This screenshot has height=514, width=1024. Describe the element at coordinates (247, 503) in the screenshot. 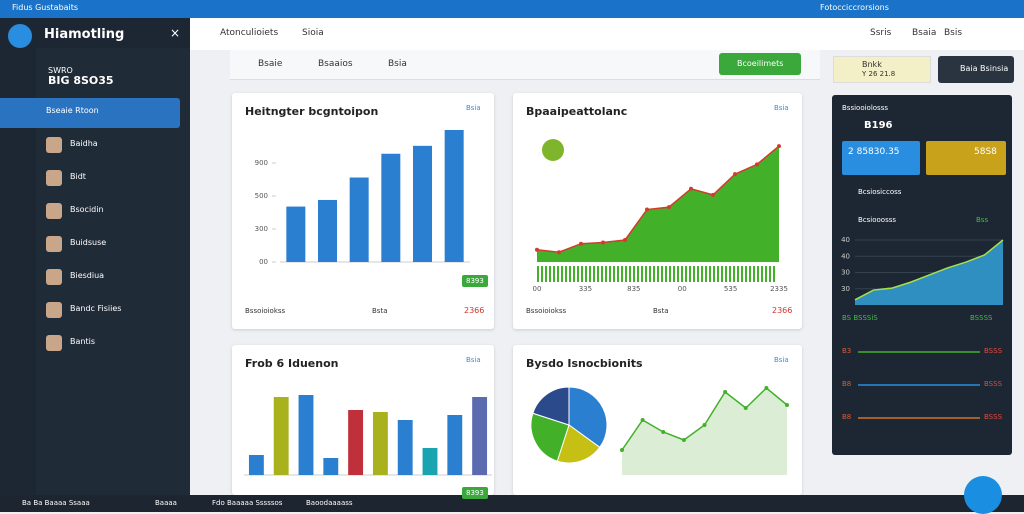

I see `task: Fdo Baaaaa Sssssos` at that location.